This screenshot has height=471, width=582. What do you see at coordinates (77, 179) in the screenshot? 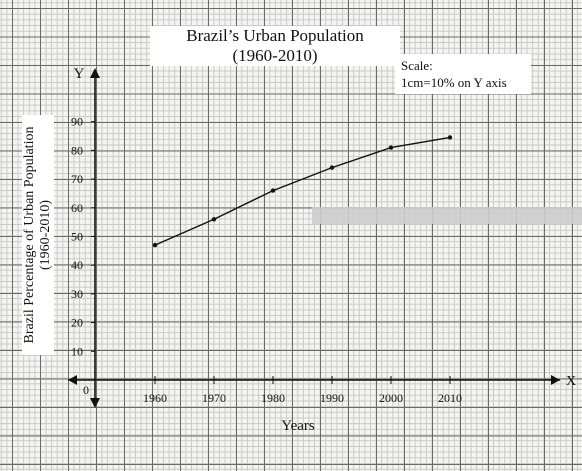
I see `y-tick-label: 70` at bounding box center [77, 179].